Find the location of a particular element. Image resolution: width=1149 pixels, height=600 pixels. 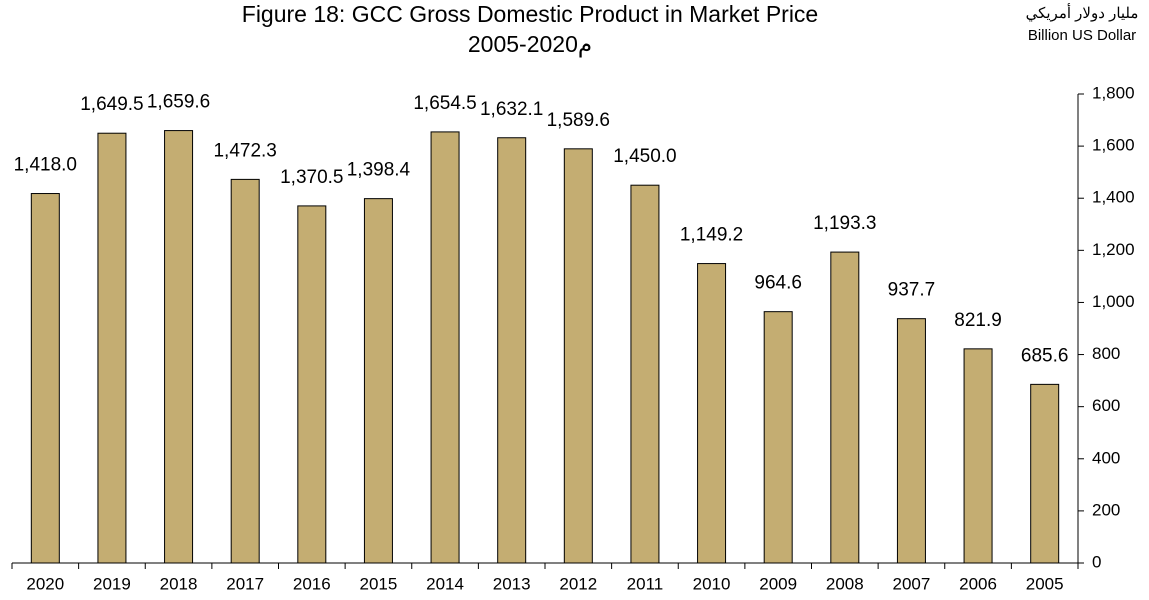

y-tick-label: 600 is located at coordinates (1106, 405).